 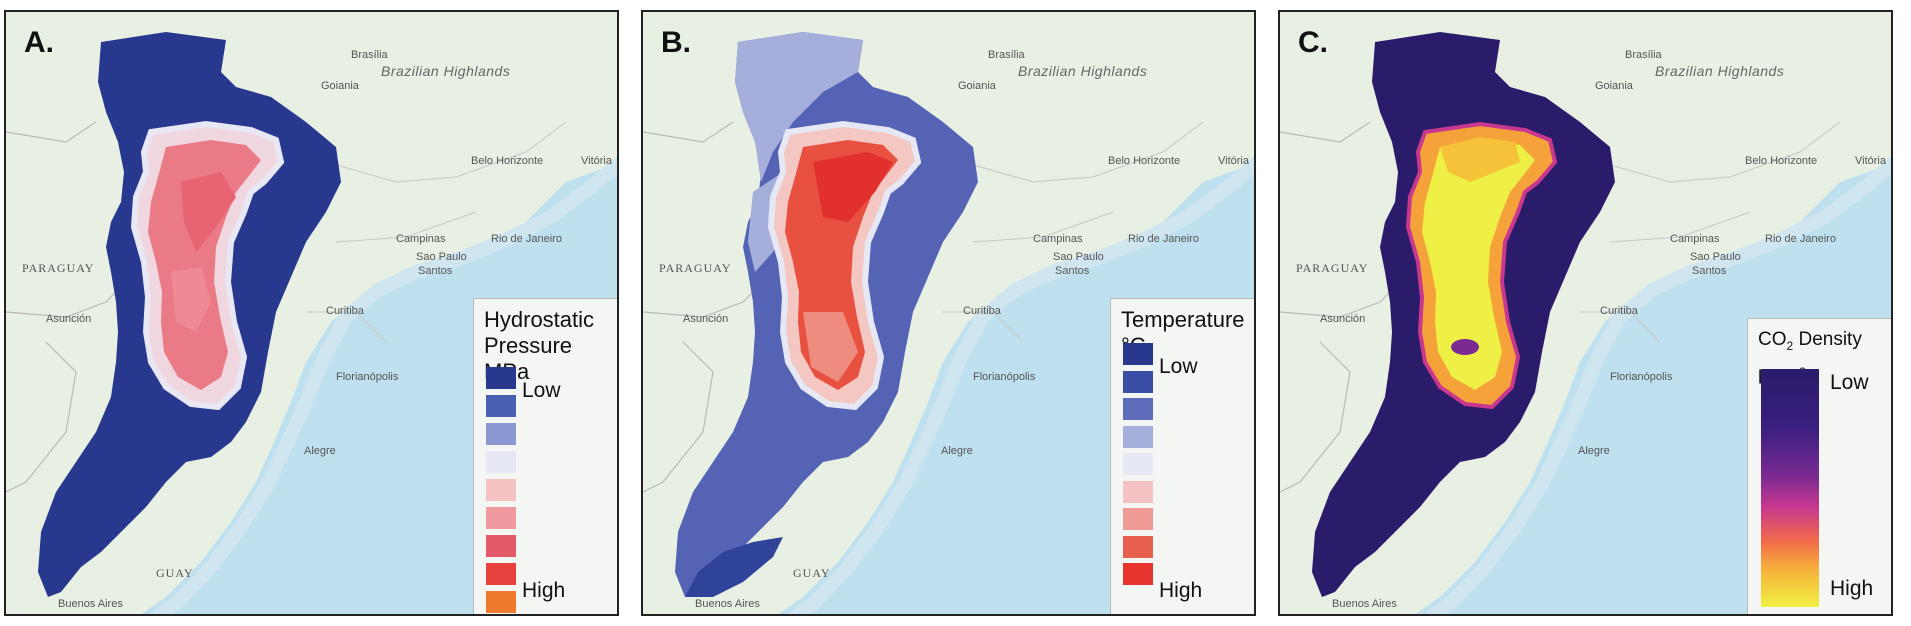 What do you see at coordinates (1313, 42) in the screenshot?
I see `panel-letter-c: C.` at bounding box center [1313, 42].